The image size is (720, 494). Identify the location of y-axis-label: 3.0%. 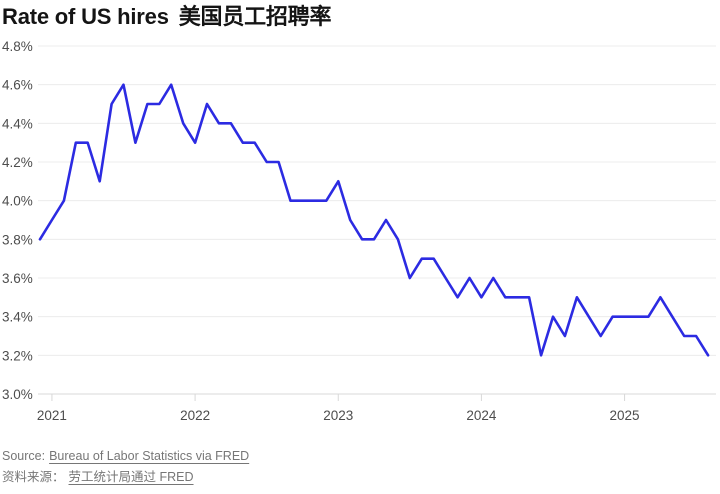
(17, 394).